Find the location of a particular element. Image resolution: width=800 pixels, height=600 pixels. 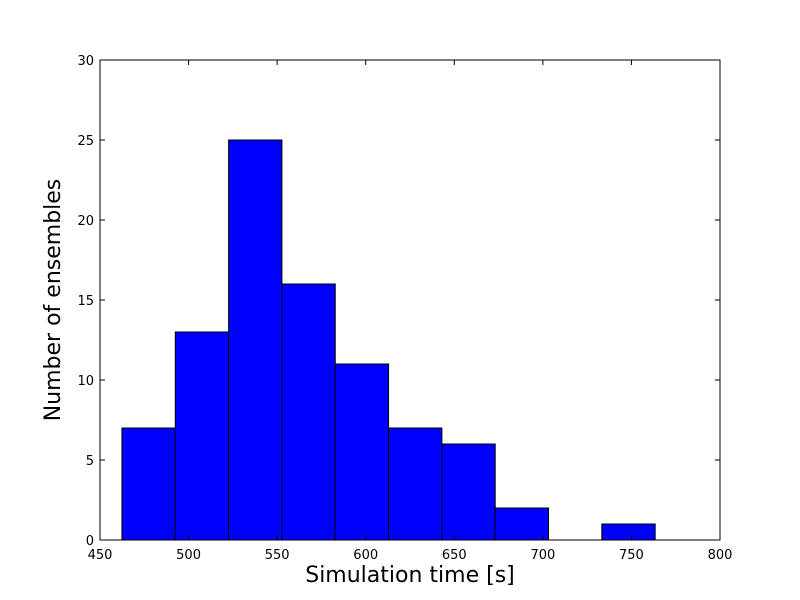

y-tick-label: 30 is located at coordinates (85, 61).